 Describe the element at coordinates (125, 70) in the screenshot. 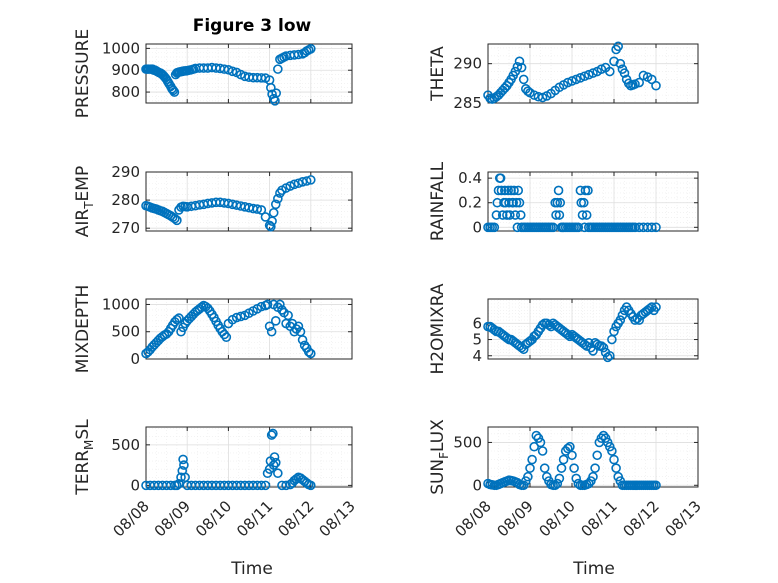

I see `y-tick-label: 900` at that location.